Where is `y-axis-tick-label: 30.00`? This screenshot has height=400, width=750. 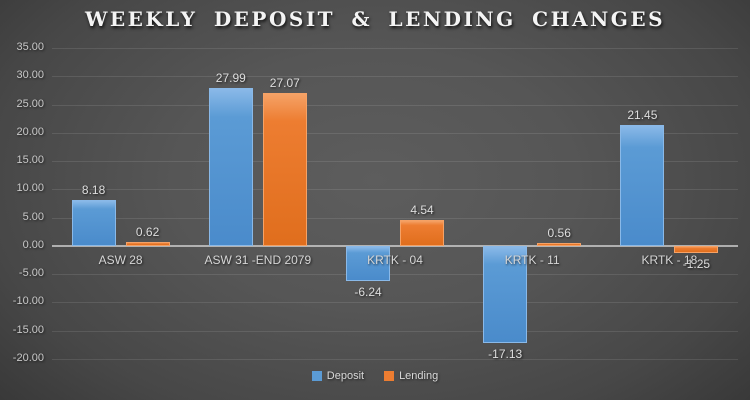
y-axis-tick-label: 30.00 is located at coordinates (30, 75).